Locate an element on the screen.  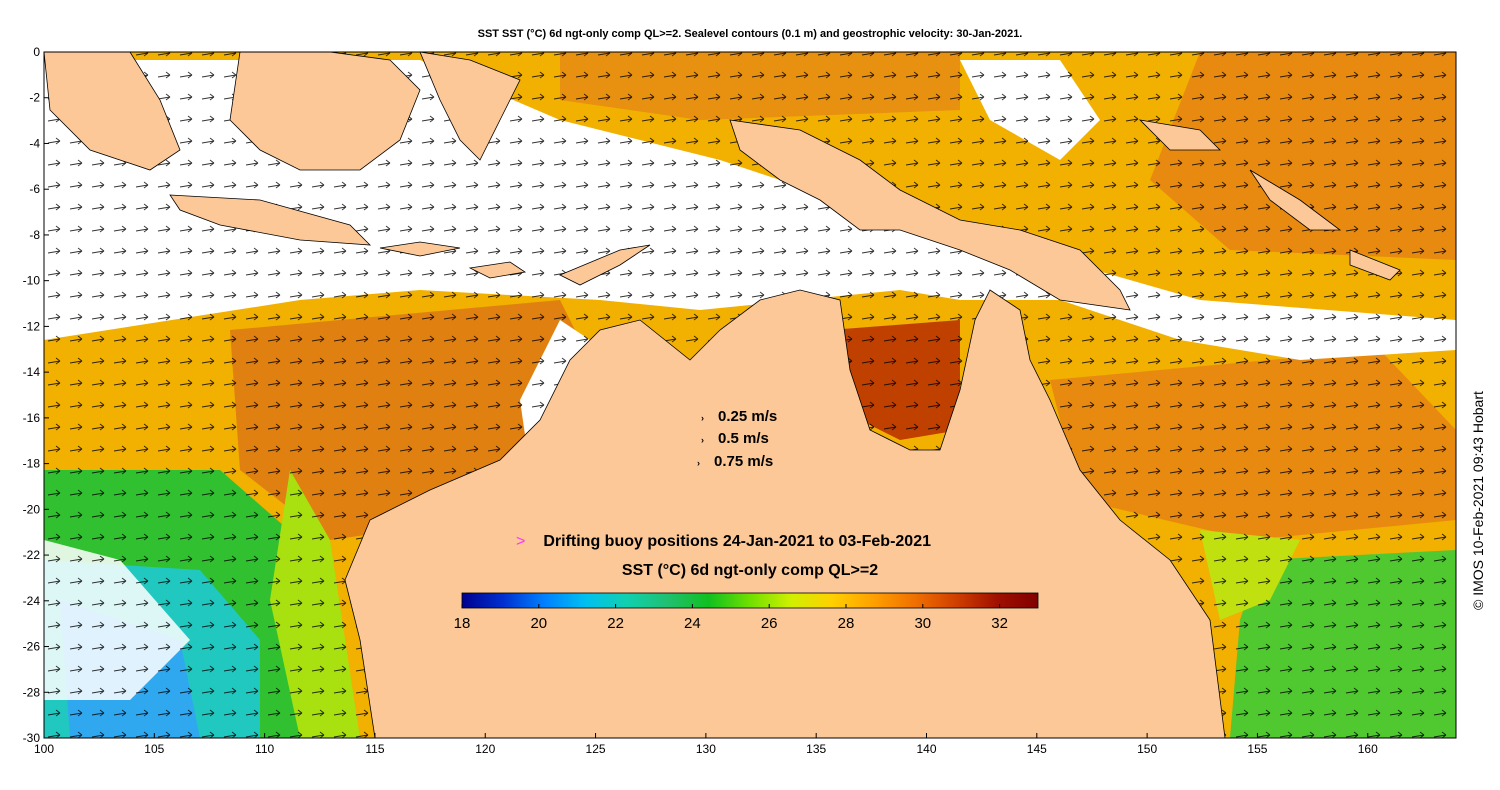
x-tick-label: 145 is located at coordinates (1037, 749).